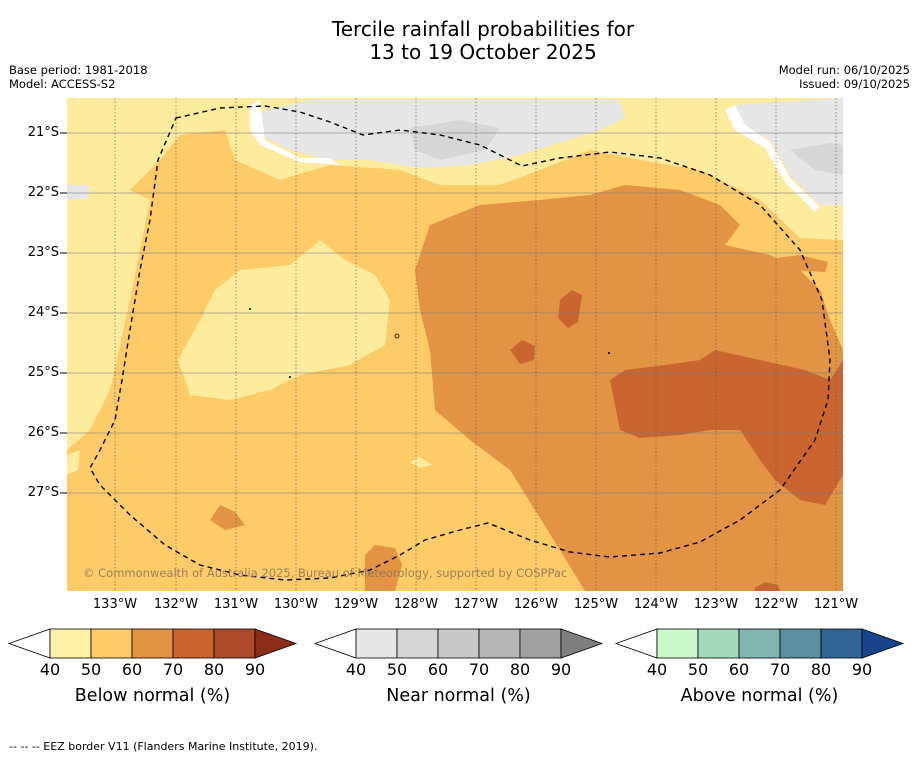 The image size is (919, 758). What do you see at coordinates (836, 604) in the screenshot?
I see `lon-label-121w: 121°W` at bounding box center [836, 604].